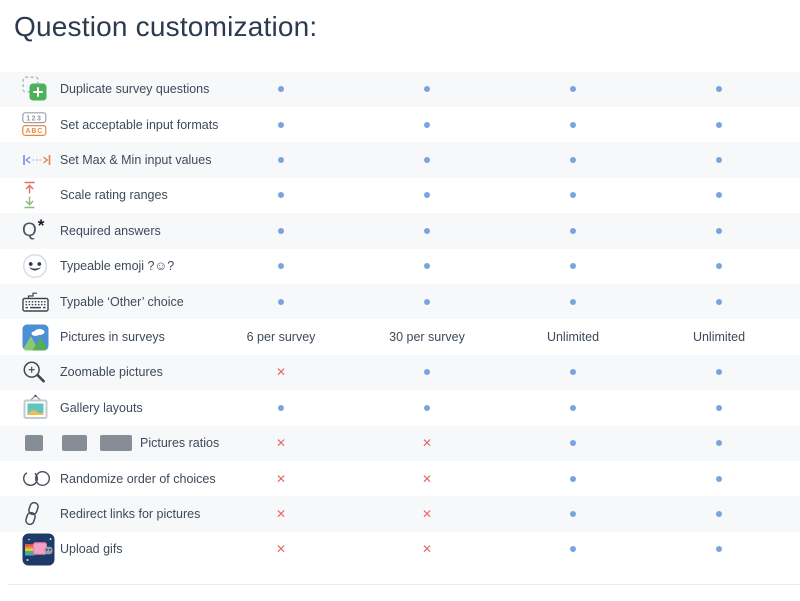  I want to click on feature-label: Scale rating ranges, so click(114, 195).